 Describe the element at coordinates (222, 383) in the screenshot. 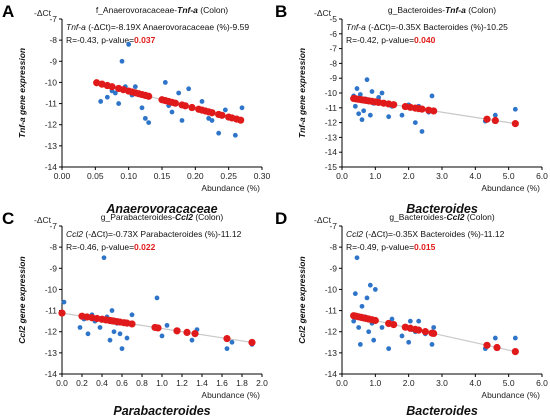

I see `x-tick-label: 1.6` at that location.